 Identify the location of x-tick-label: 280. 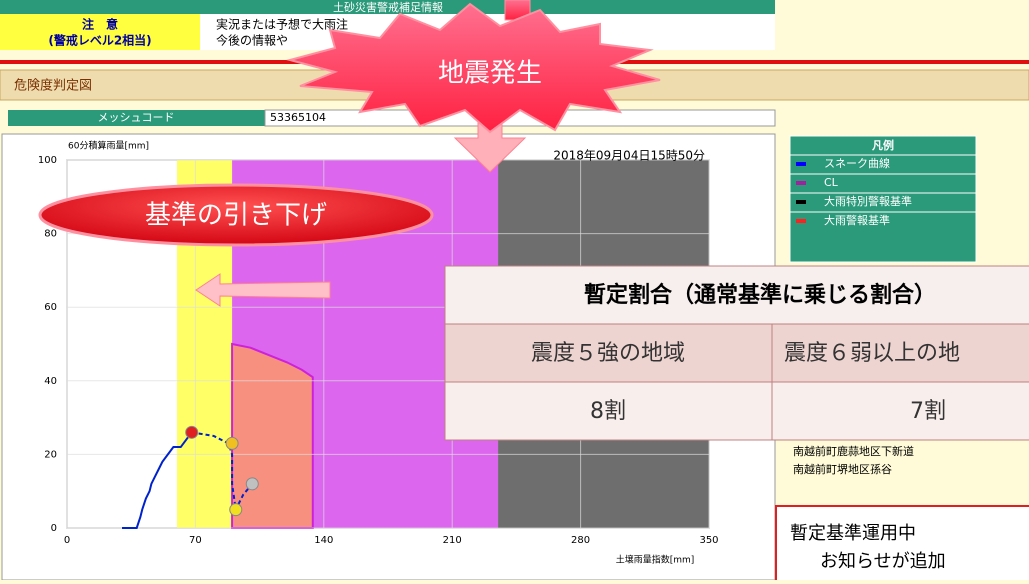
(580, 540).